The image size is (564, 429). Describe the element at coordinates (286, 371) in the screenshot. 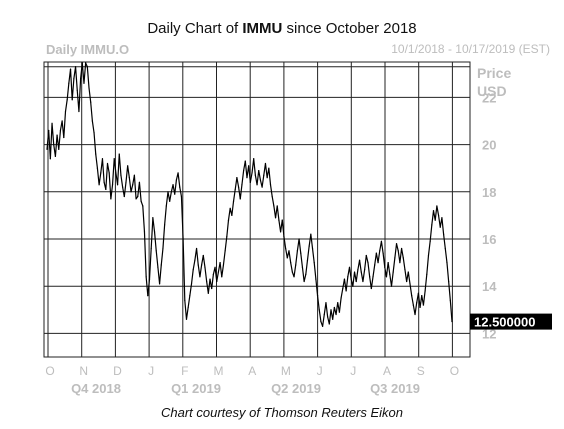

I see `x-tick-label: M` at that location.